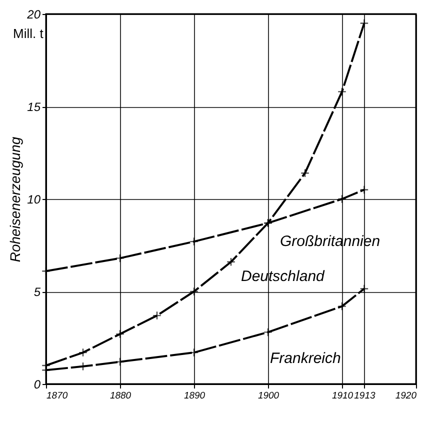 The width and height of the screenshot is (440, 425). What do you see at coordinates (57, 396) in the screenshot?
I see `x-tick-label: 1870` at bounding box center [57, 396].